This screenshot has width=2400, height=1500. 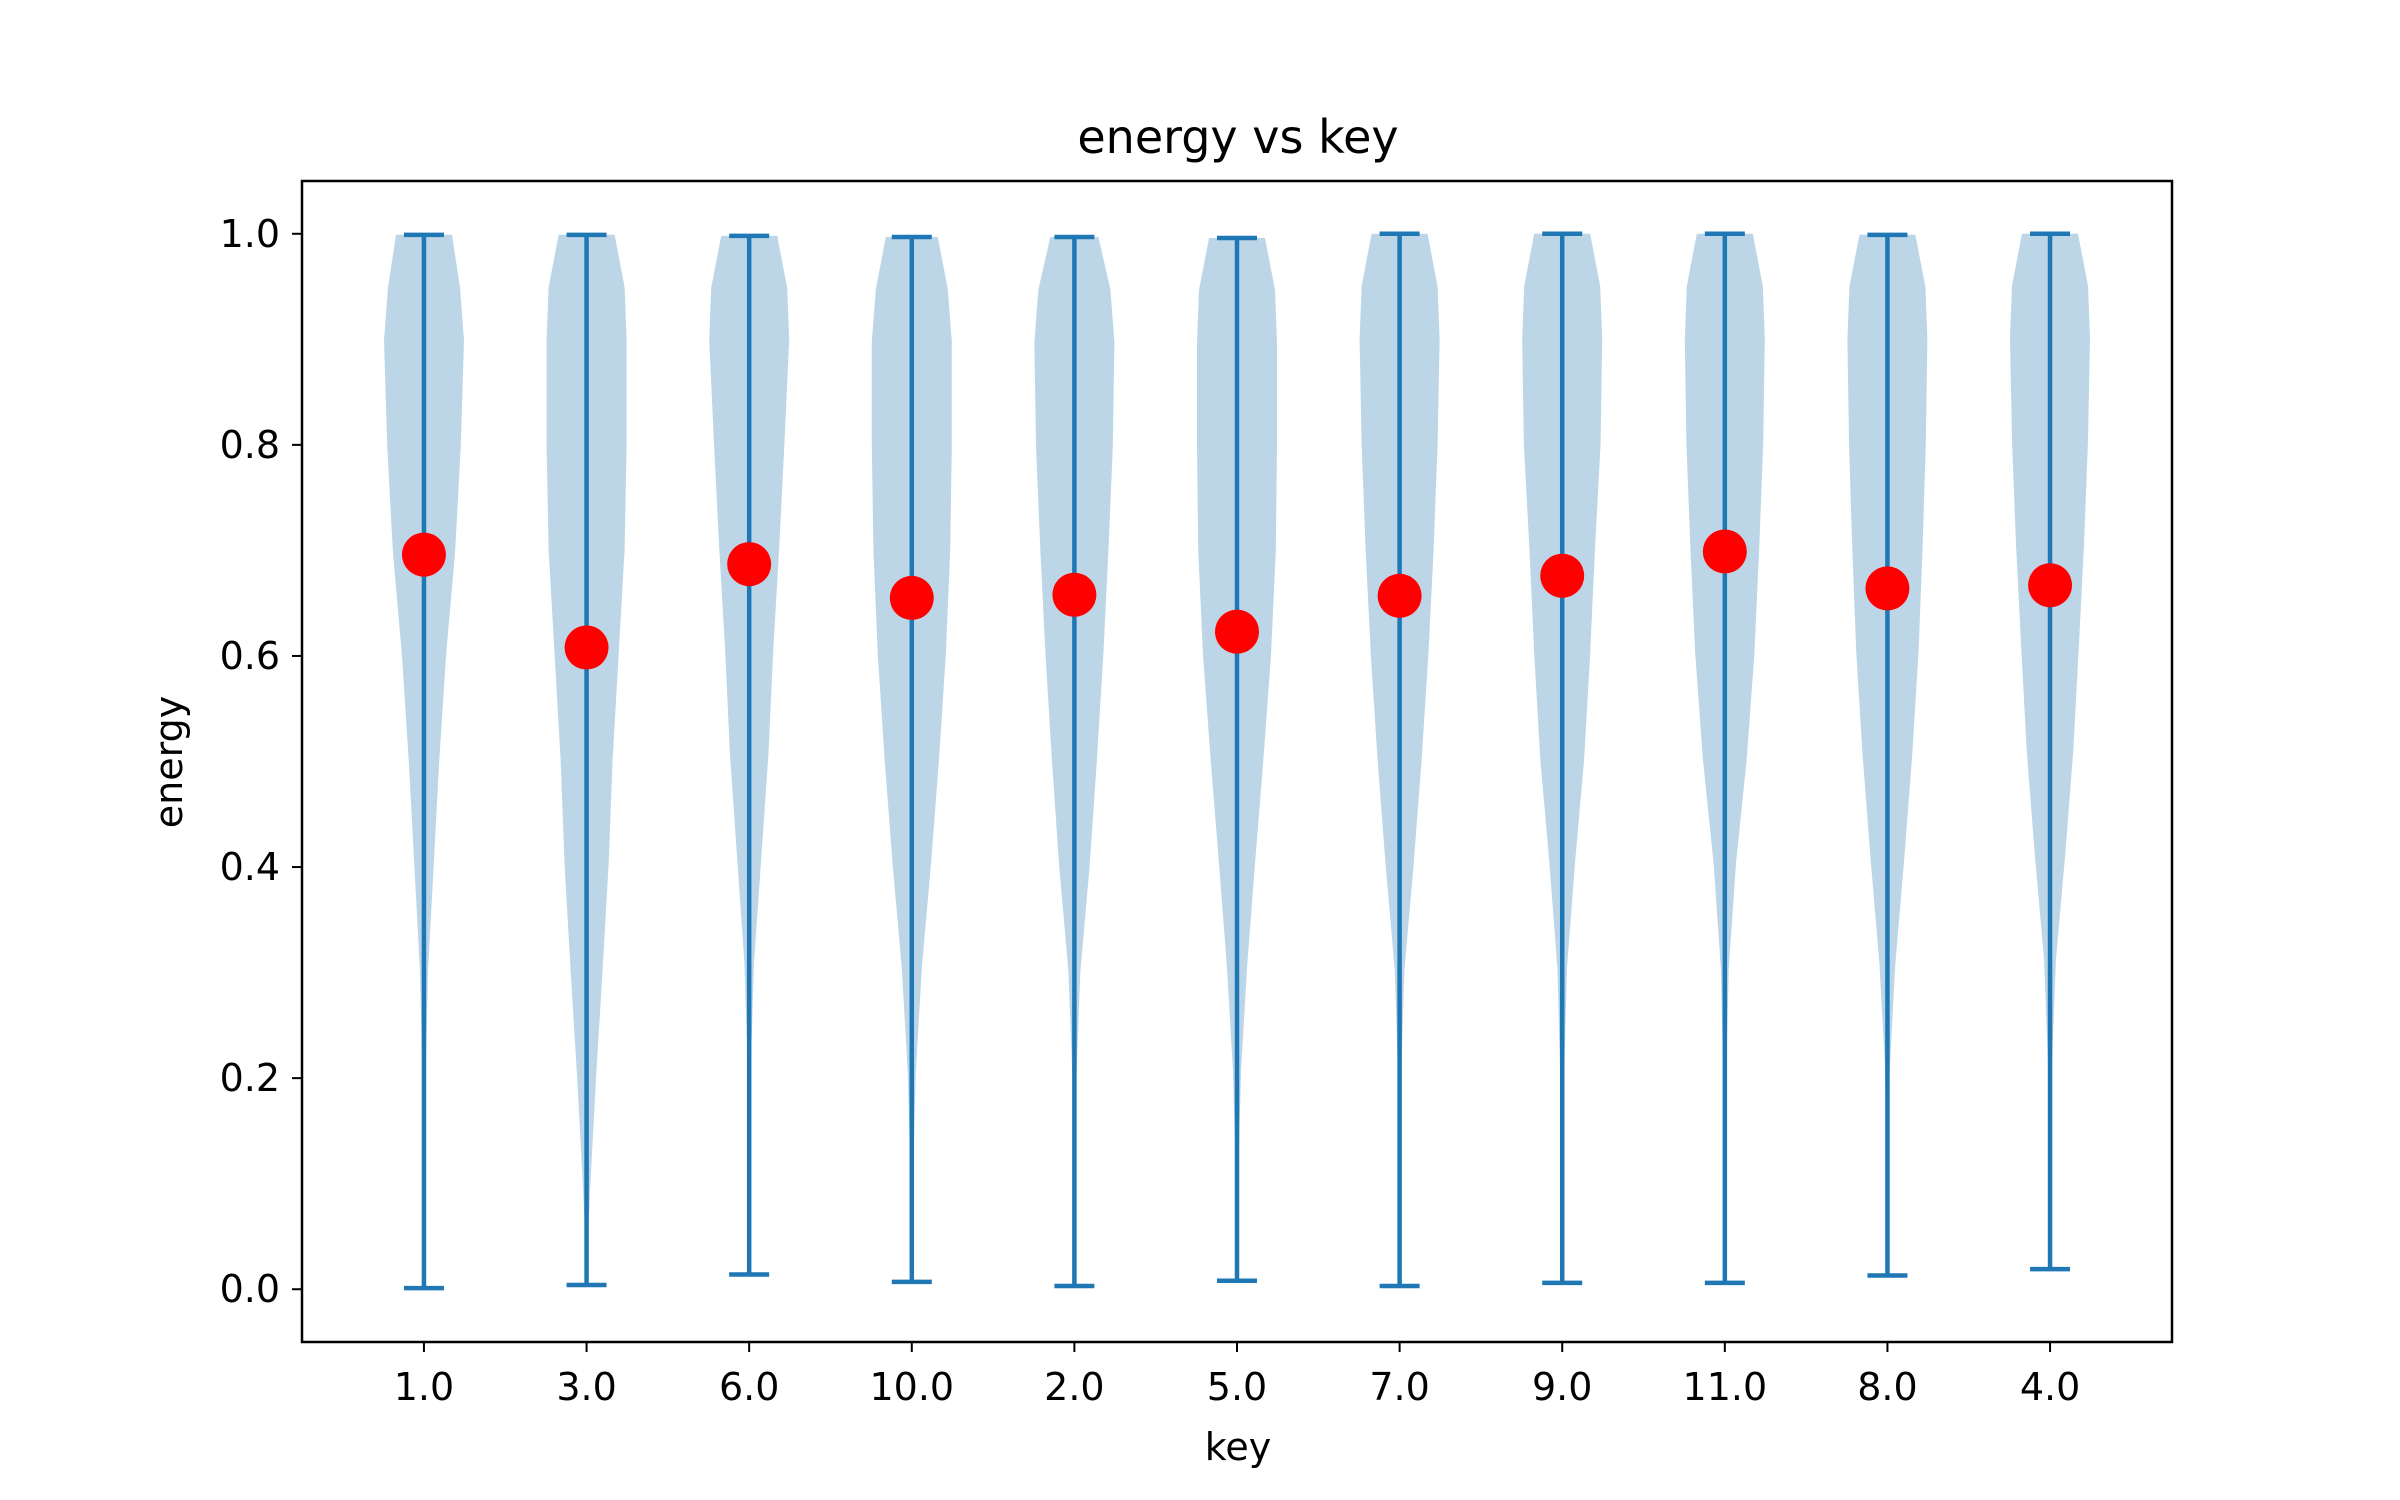 I want to click on y-tick-label: 0.4, so click(x=250, y=867).